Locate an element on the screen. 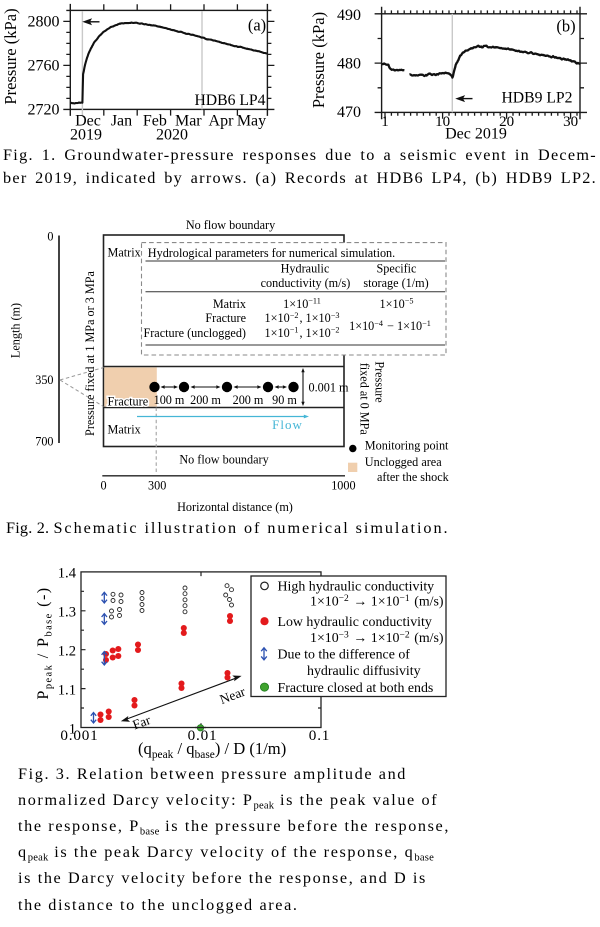 The image size is (600, 927). svg-text: 1×10−2 → 1×10−1 (m/s) is located at coordinates (377, 602).